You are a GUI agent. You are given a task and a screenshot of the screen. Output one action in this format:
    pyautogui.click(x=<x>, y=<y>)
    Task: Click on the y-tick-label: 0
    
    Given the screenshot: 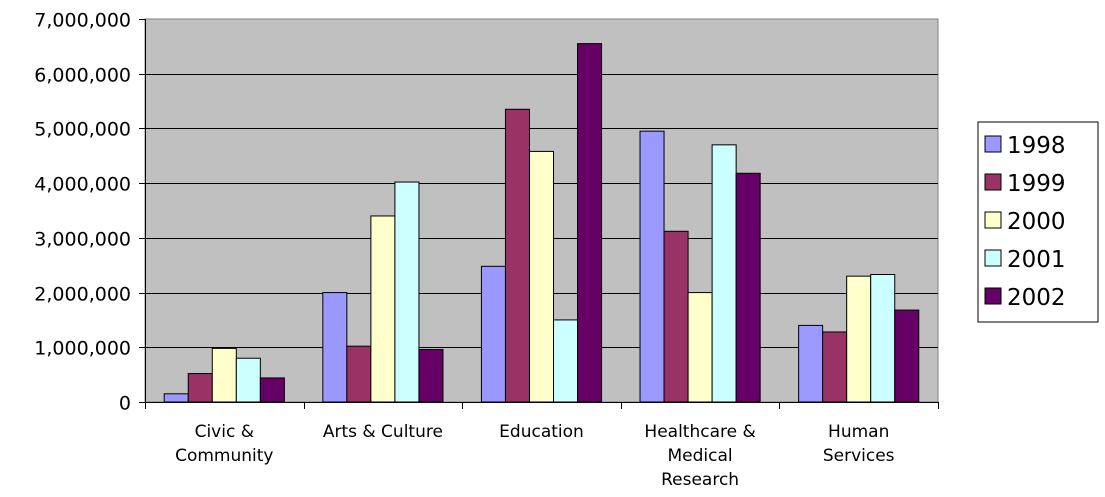 What is the action you would take?
    pyautogui.click(x=125, y=404)
    